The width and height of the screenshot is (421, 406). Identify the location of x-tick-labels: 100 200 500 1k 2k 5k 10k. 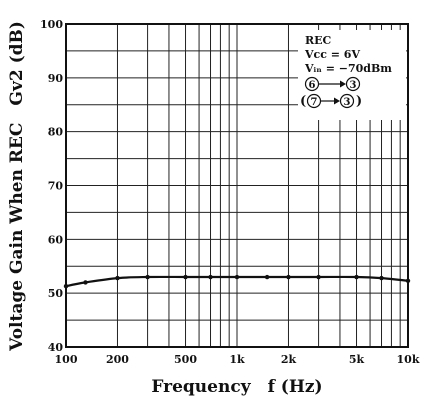
(237, 359).